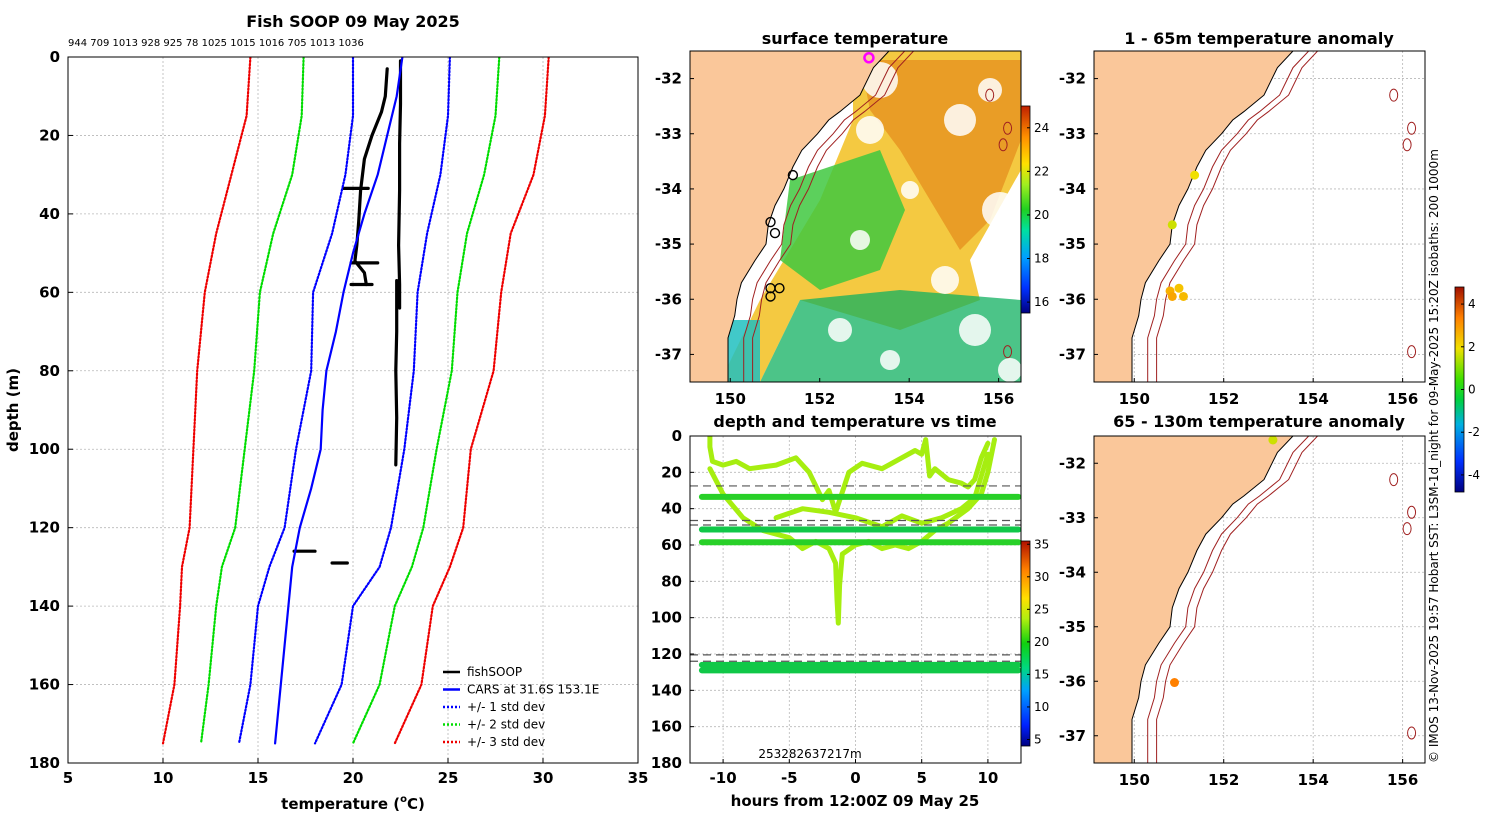 This screenshot has width=1500, height=820. What do you see at coordinates (740, 351) in the screenshot?
I see `sst-coastal-cold` at bounding box center [740, 351].